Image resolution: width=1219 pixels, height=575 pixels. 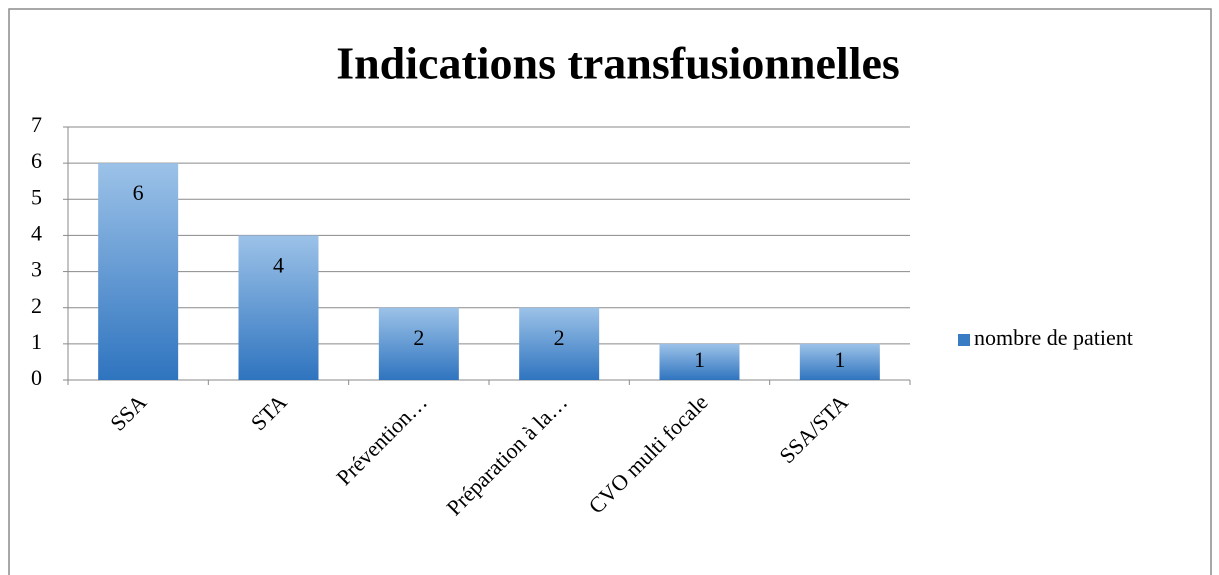 What do you see at coordinates (647, 453) in the screenshot?
I see `x-tick-label: CVO multi focale` at bounding box center [647, 453].